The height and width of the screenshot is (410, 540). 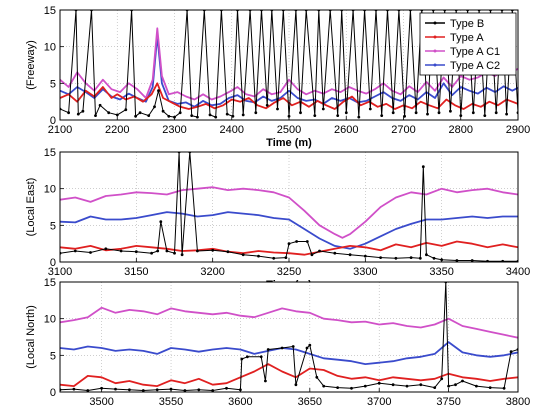 What do you see at coordinates (365, 272) in the screenshot?
I see `x-tick-label: 3300` at bounding box center [365, 272].